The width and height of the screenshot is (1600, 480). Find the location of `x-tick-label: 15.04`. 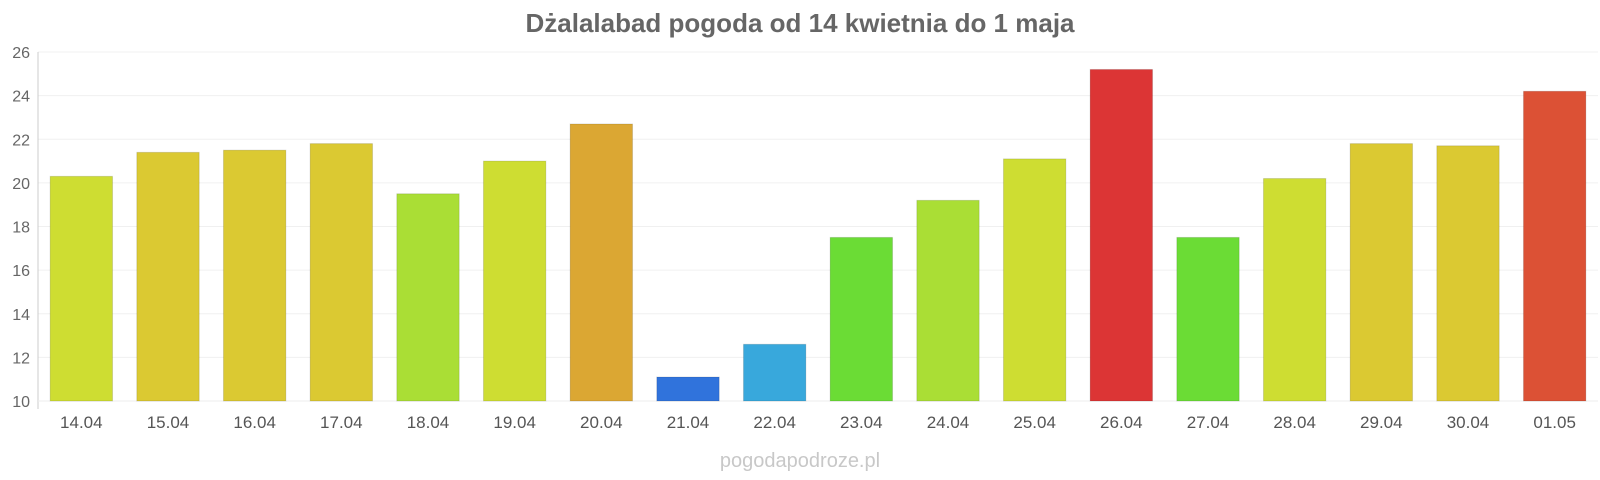

x-tick-label: 15.04 is located at coordinates (168, 422).